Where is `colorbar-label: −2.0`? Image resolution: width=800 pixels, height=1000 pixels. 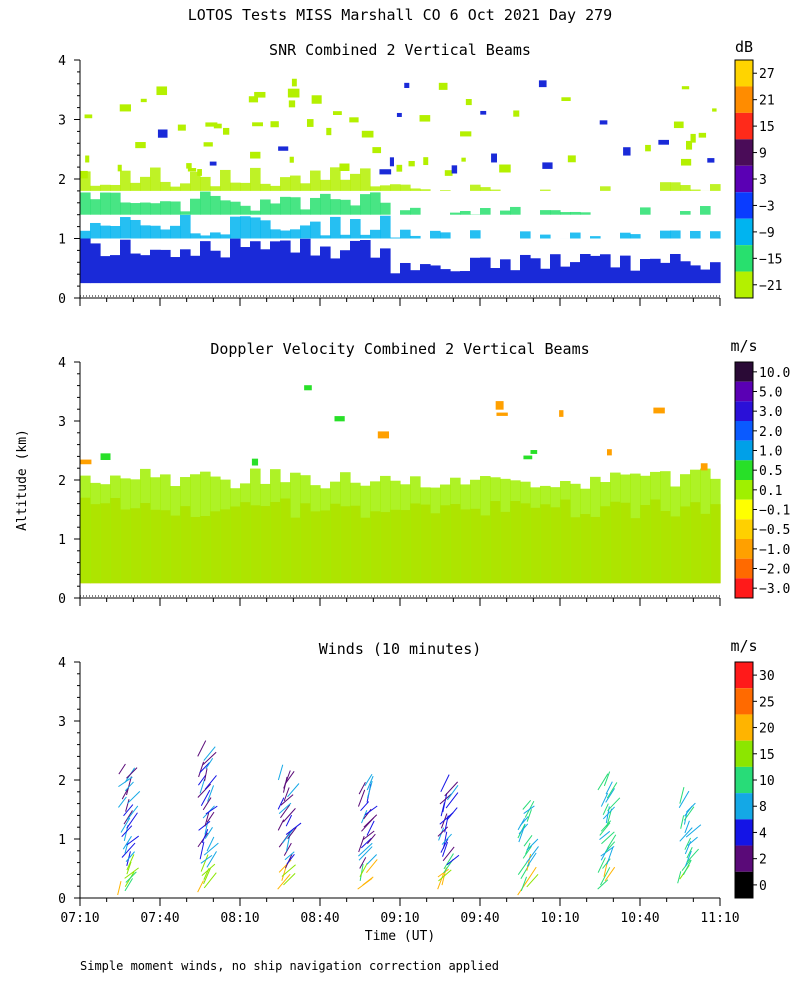 colorbar-label: −2.0 is located at coordinates (774, 570).